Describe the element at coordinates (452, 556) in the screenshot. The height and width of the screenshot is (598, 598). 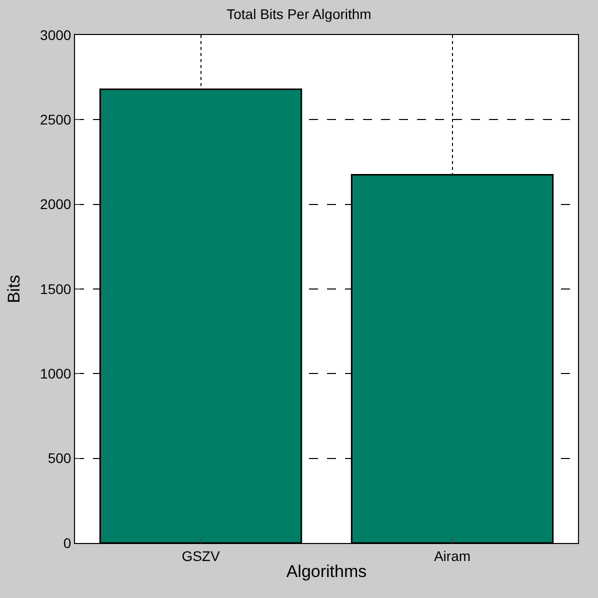
I see `x-tick-label: Airam` at that location.